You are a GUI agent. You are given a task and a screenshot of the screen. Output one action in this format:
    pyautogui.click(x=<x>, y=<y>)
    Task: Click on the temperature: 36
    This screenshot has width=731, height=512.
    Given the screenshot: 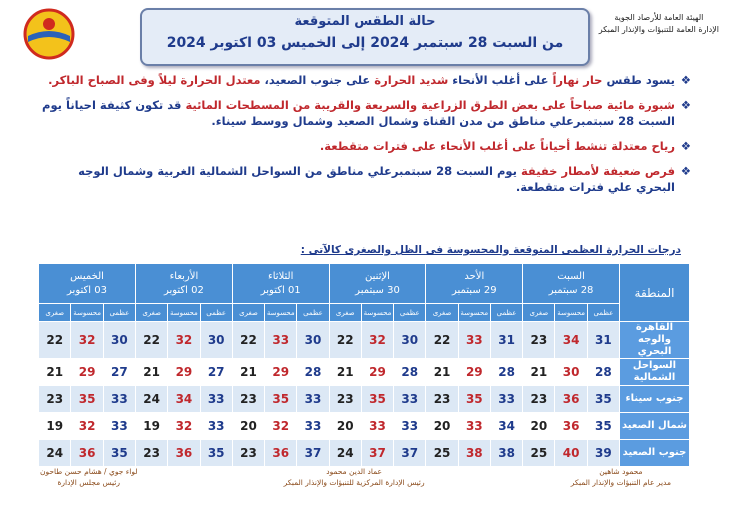 What is the action you would take?
    pyautogui.click(x=184, y=453)
    